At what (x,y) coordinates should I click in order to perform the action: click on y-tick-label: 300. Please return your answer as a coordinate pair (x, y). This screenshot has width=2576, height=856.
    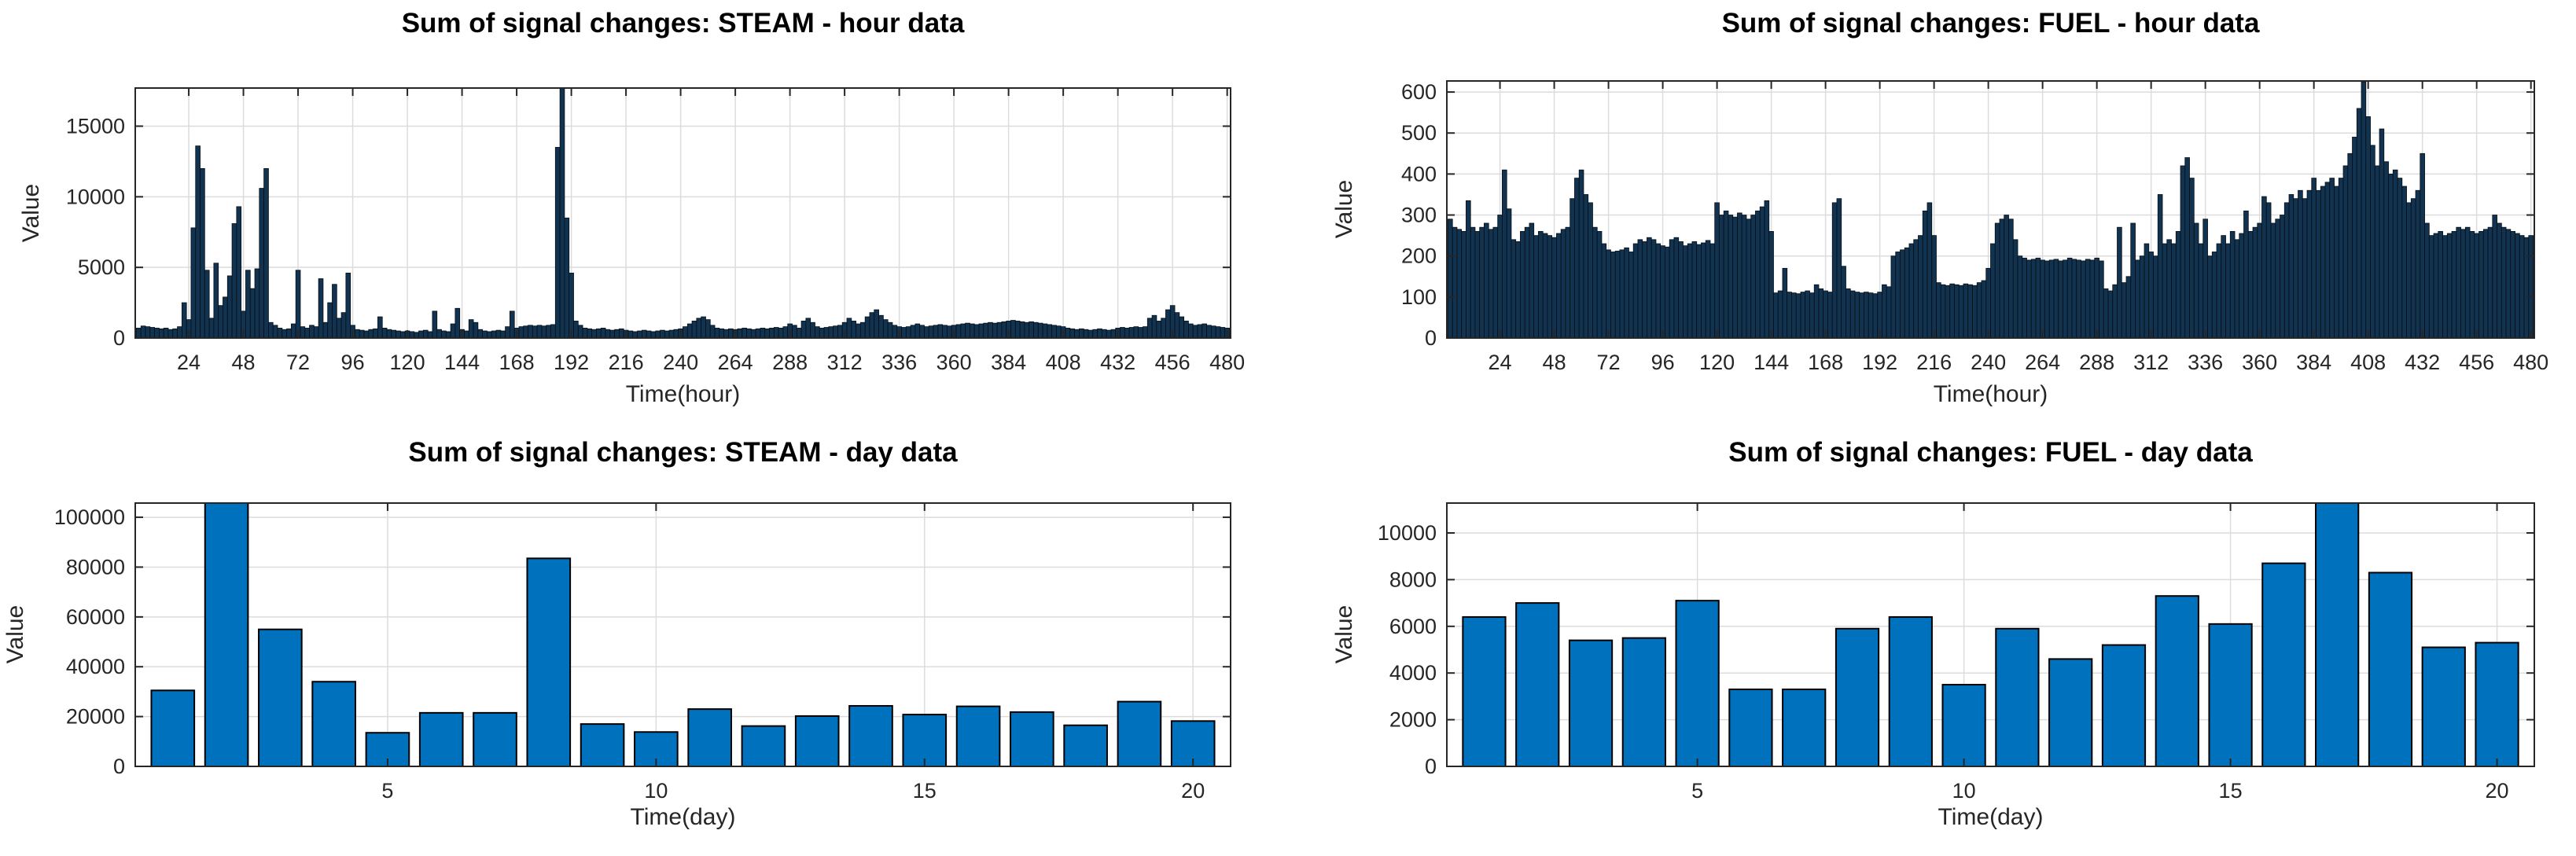
    Looking at the image, I should click on (1419, 215).